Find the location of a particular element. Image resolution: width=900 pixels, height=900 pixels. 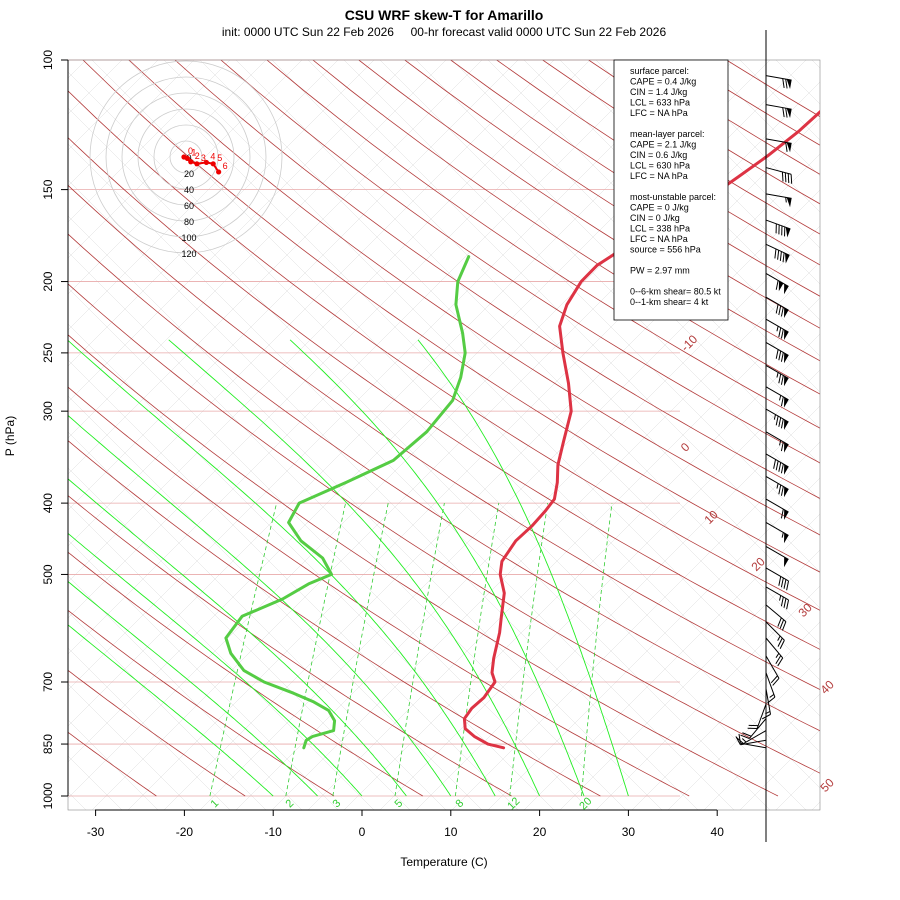

x-tick-label: 10 is located at coordinates (451, 832).